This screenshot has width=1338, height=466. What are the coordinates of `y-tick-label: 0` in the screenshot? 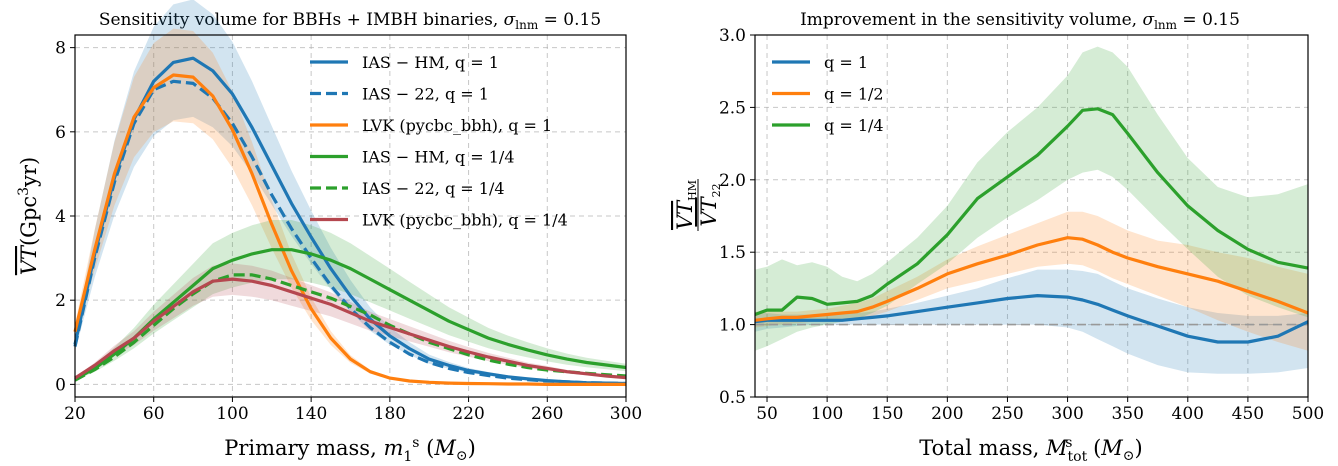 It's located at (60, 385).